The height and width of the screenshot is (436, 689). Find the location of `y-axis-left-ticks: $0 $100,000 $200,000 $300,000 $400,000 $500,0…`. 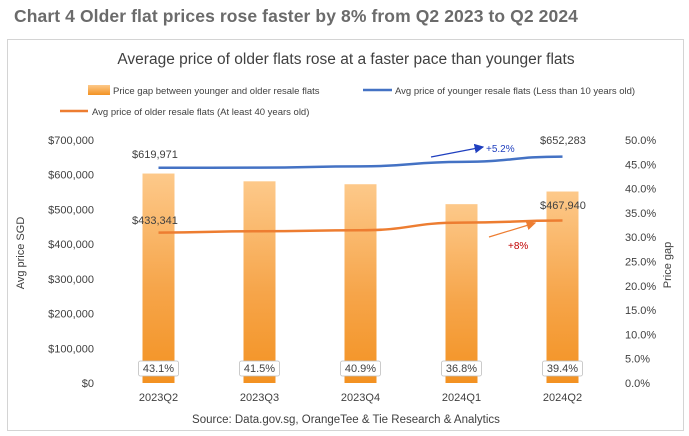

y-axis-left-ticks: $0 $100,000 $200,000 $300,000 $400,000 $500,0… is located at coordinates (71, 262).